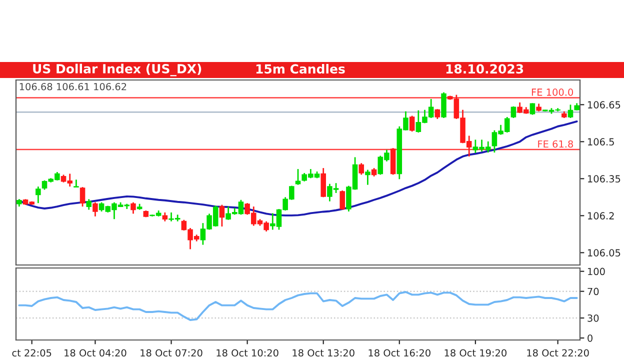  I want to click on ref-line-label: FE 61.8, so click(555, 144).